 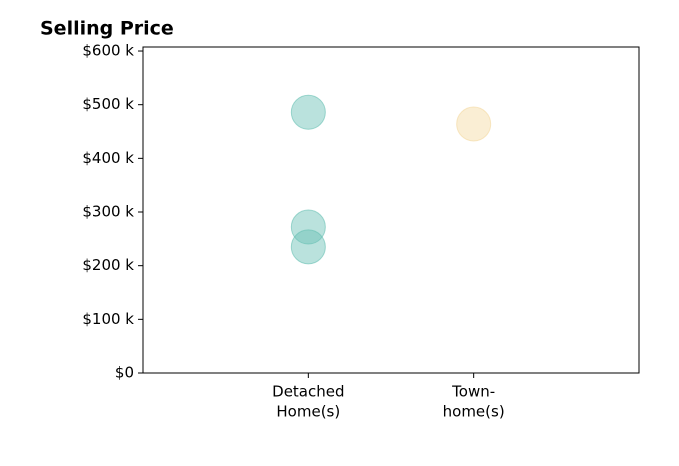 What do you see at coordinates (108, 265) in the screenshot?
I see `y-tick-label: $200 k` at bounding box center [108, 265].